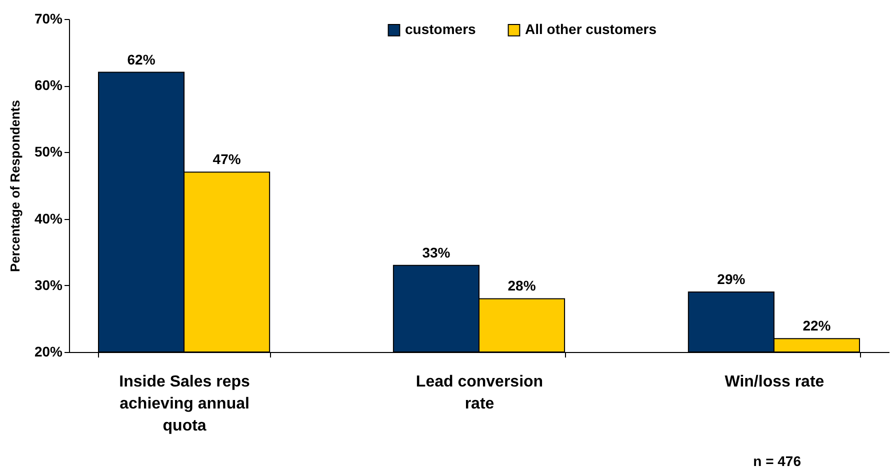 The image size is (891, 473). Describe the element at coordinates (141, 59) in the screenshot. I see `data-label: 62%` at that location.